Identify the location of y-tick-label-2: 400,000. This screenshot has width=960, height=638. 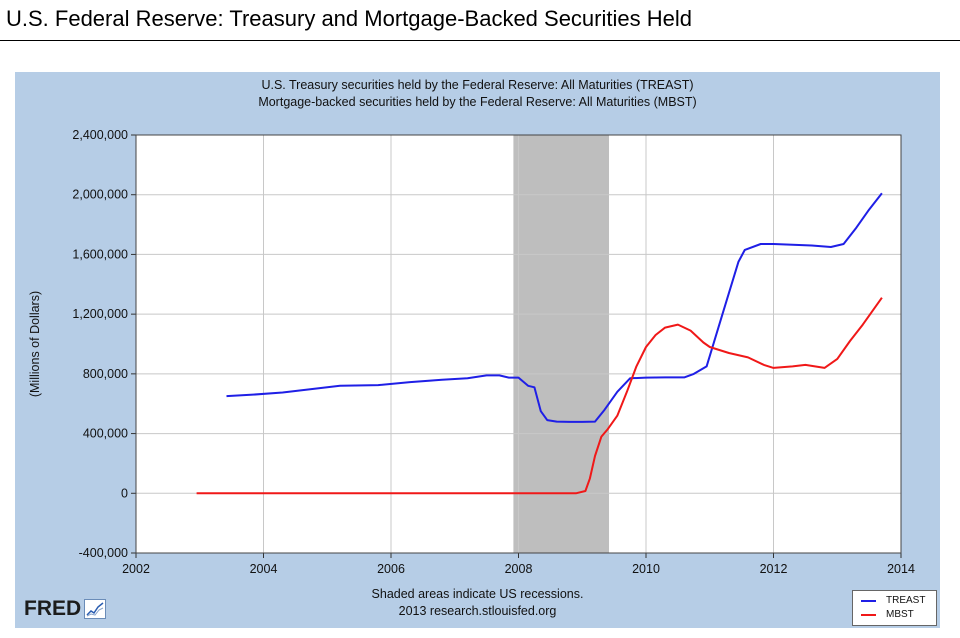
(105, 434).